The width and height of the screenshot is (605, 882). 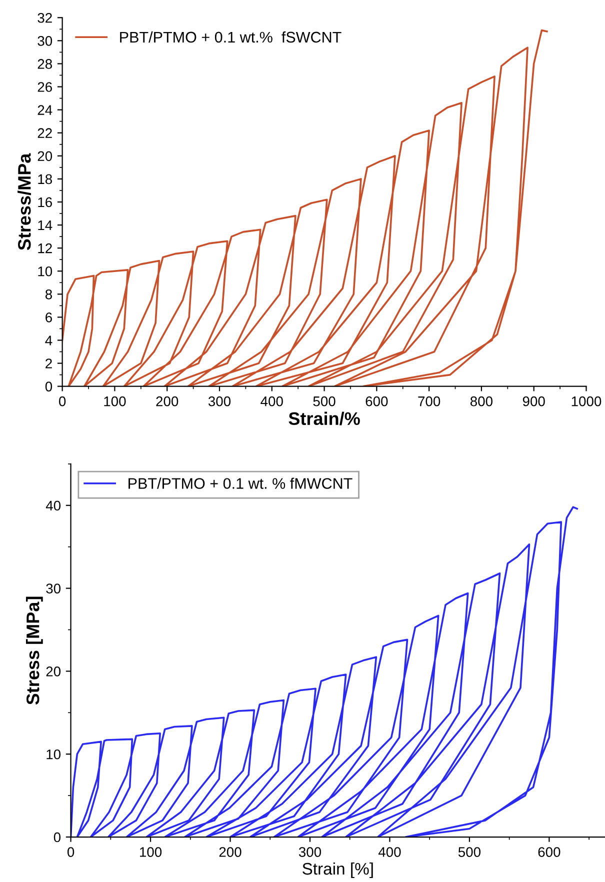 What do you see at coordinates (45, 87) in the screenshot?
I see `y-tick-label: 26` at bounding box center [45, 87].